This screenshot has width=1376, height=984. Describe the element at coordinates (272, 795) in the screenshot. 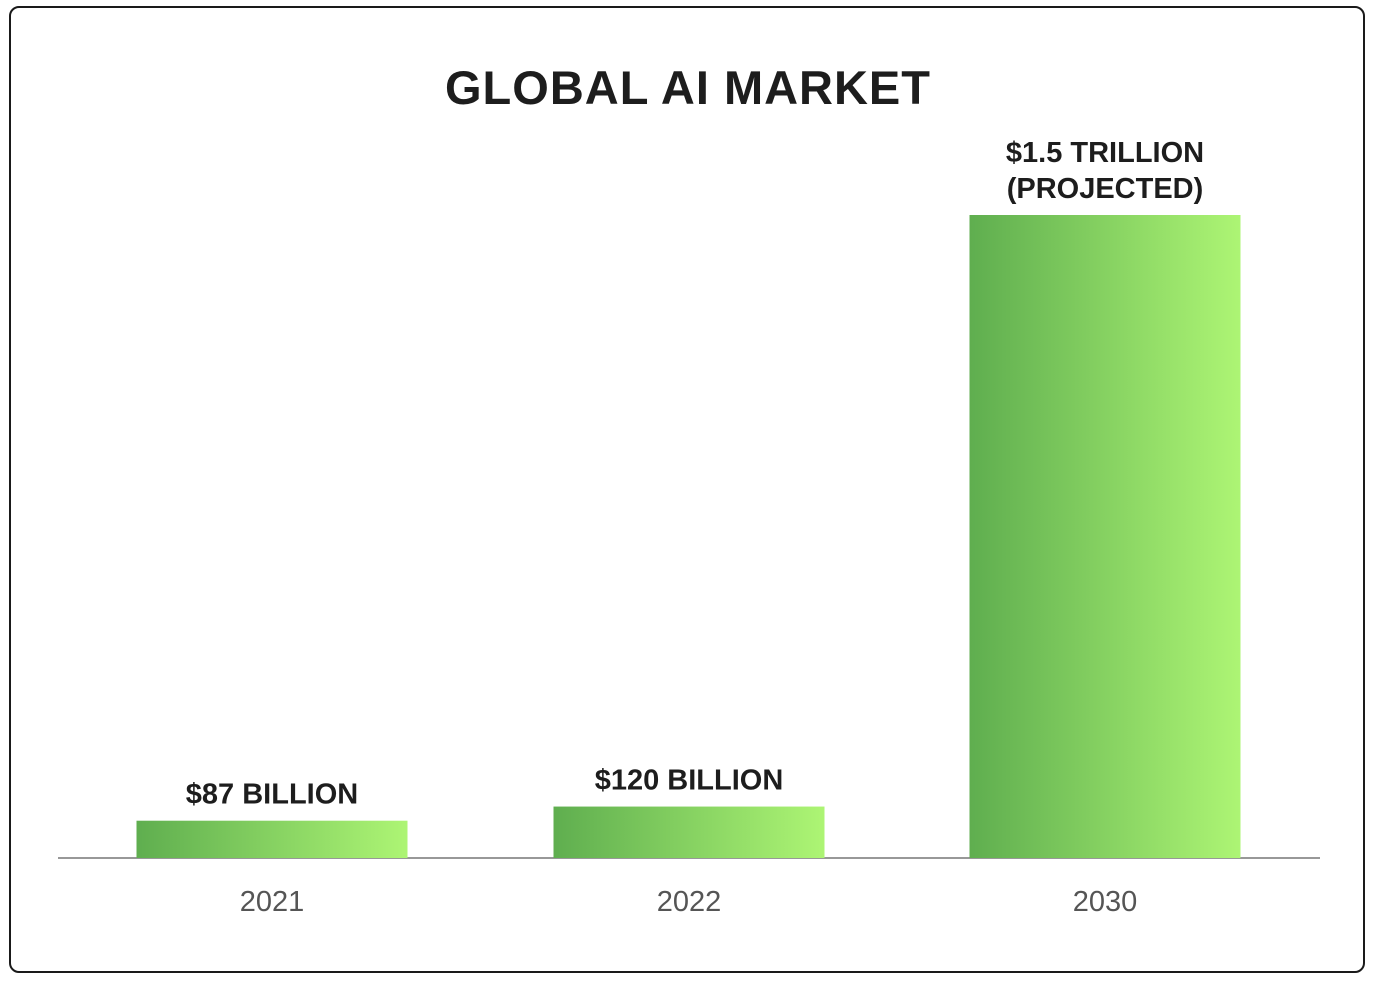

I see `data-label-2021: $87 BILLION` at that location.